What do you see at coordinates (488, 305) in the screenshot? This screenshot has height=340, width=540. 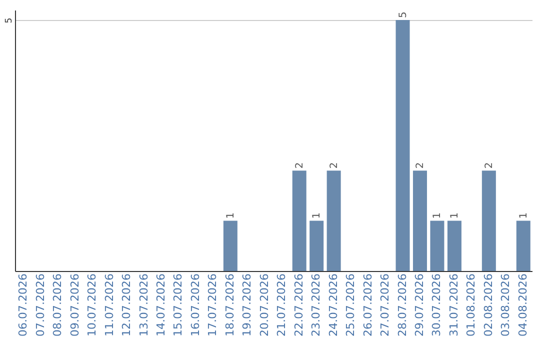 I see `x-tick-label: 02.08.2026` at bounding box center [488, 305].